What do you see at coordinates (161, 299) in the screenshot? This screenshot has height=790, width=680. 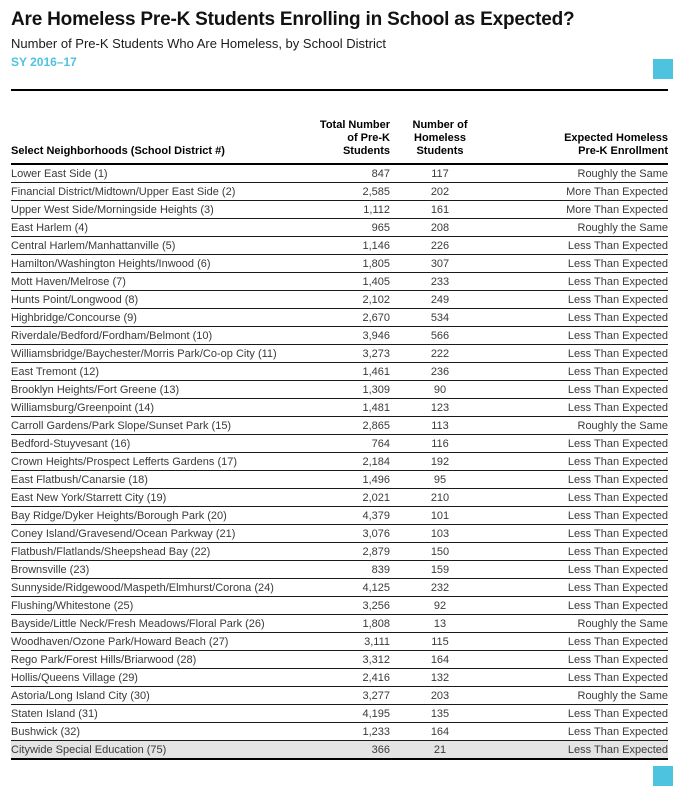 I see `neighborhood-cell: Hunts Point/Longwood (8)` at bounding box center [161, 299].